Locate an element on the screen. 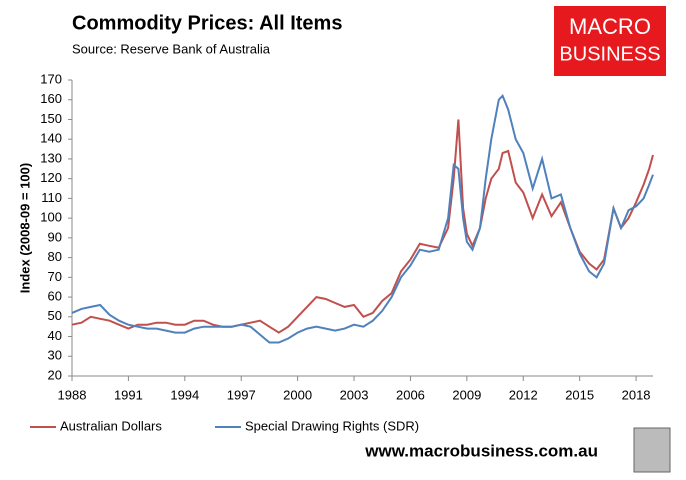 Image resolution: width=686 pixels, height=480 pixels. x-tick-label: 2018 is located at coordinates (636, 394).